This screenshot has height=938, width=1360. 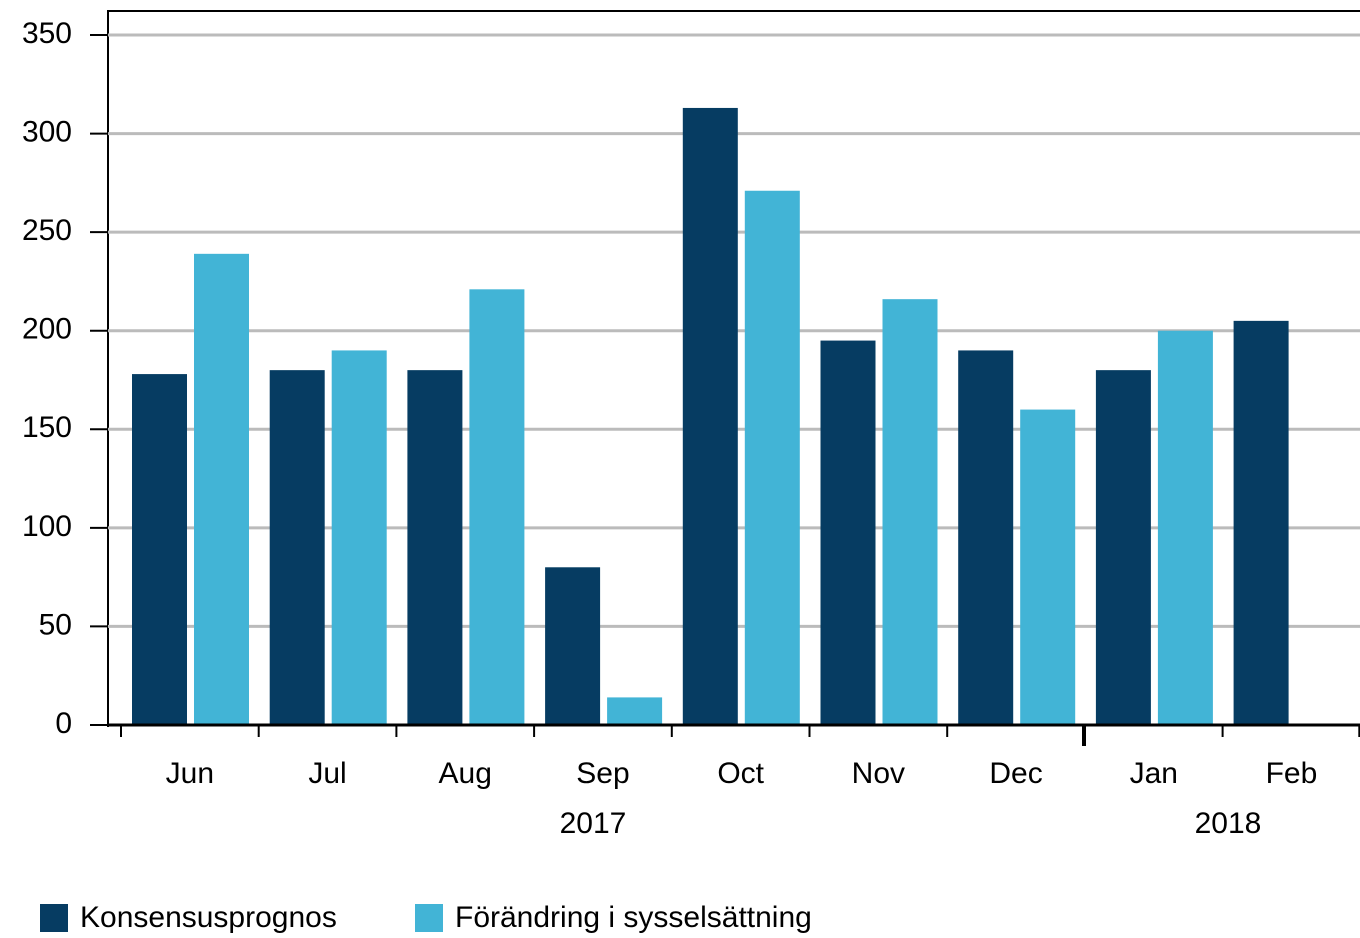 I want to click on x-tick-label: Dec, so click(x=1015, y=773).